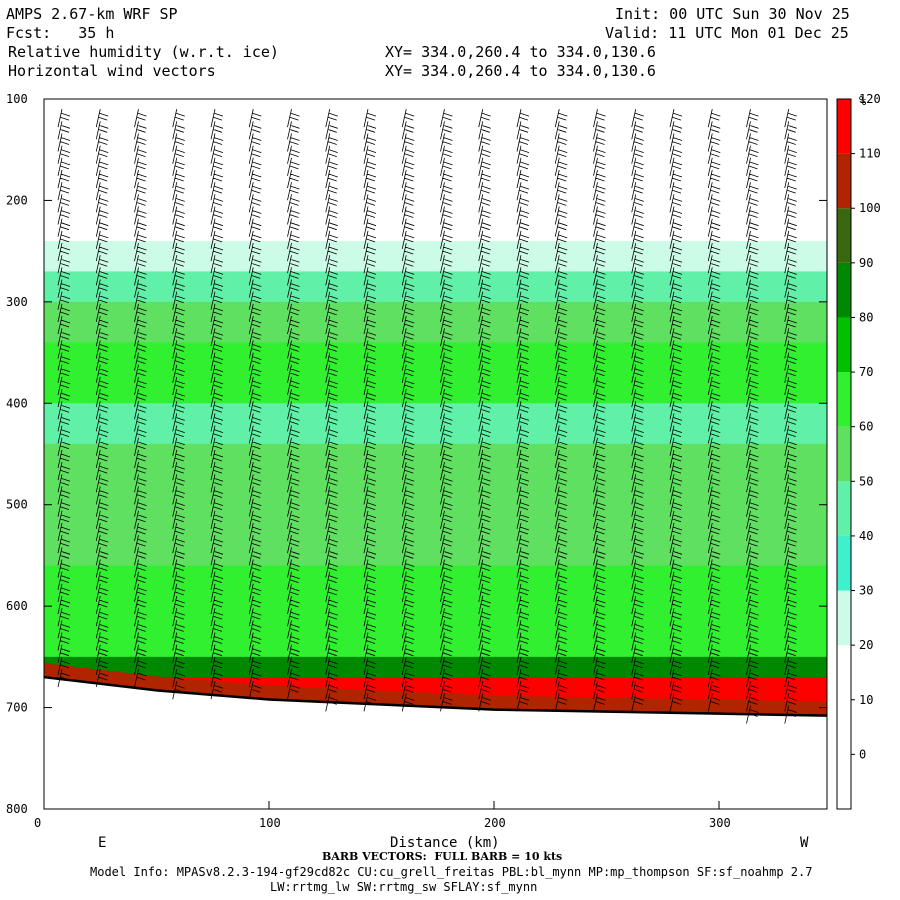  I want to click on x-right-label: W, so click(804, 843).